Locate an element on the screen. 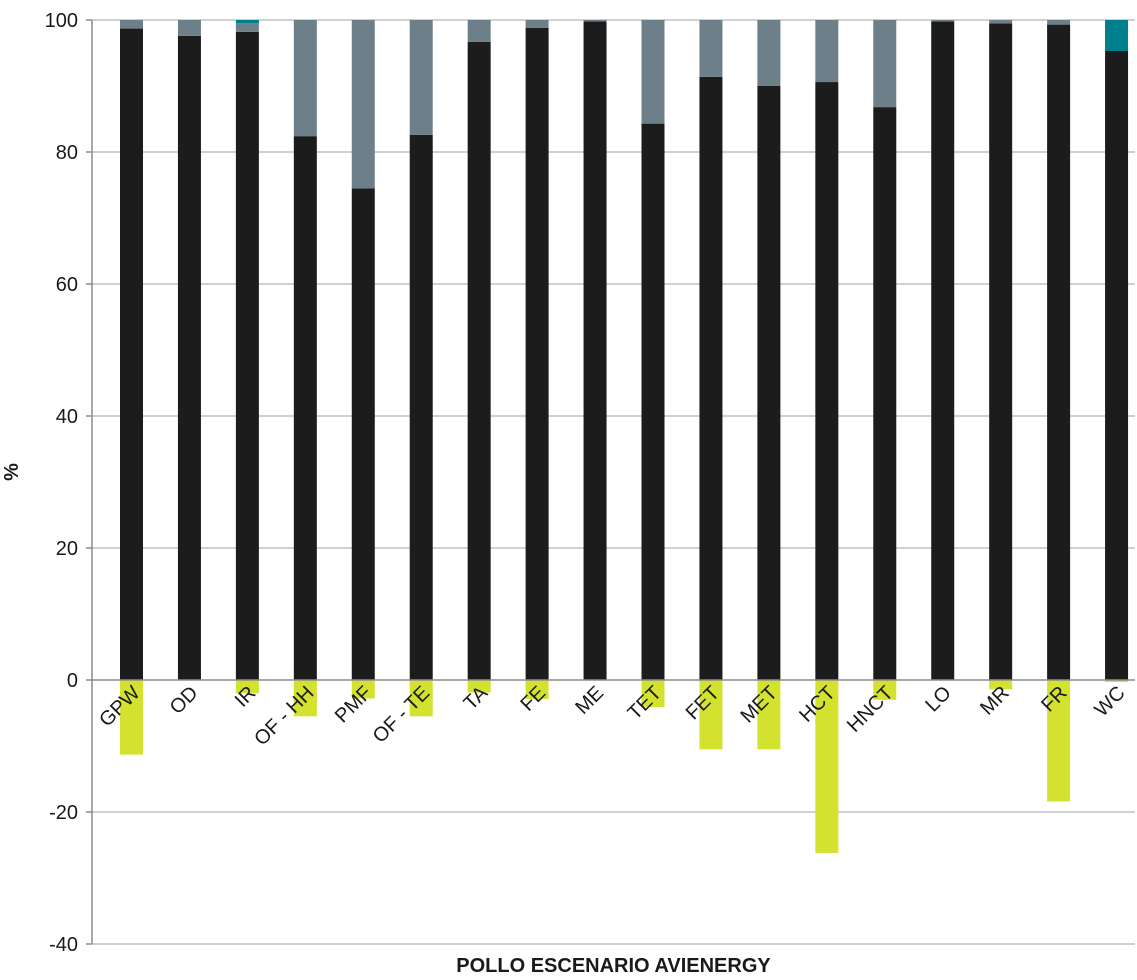  y-tick-label: 80 is located at coordinates (67, 153).